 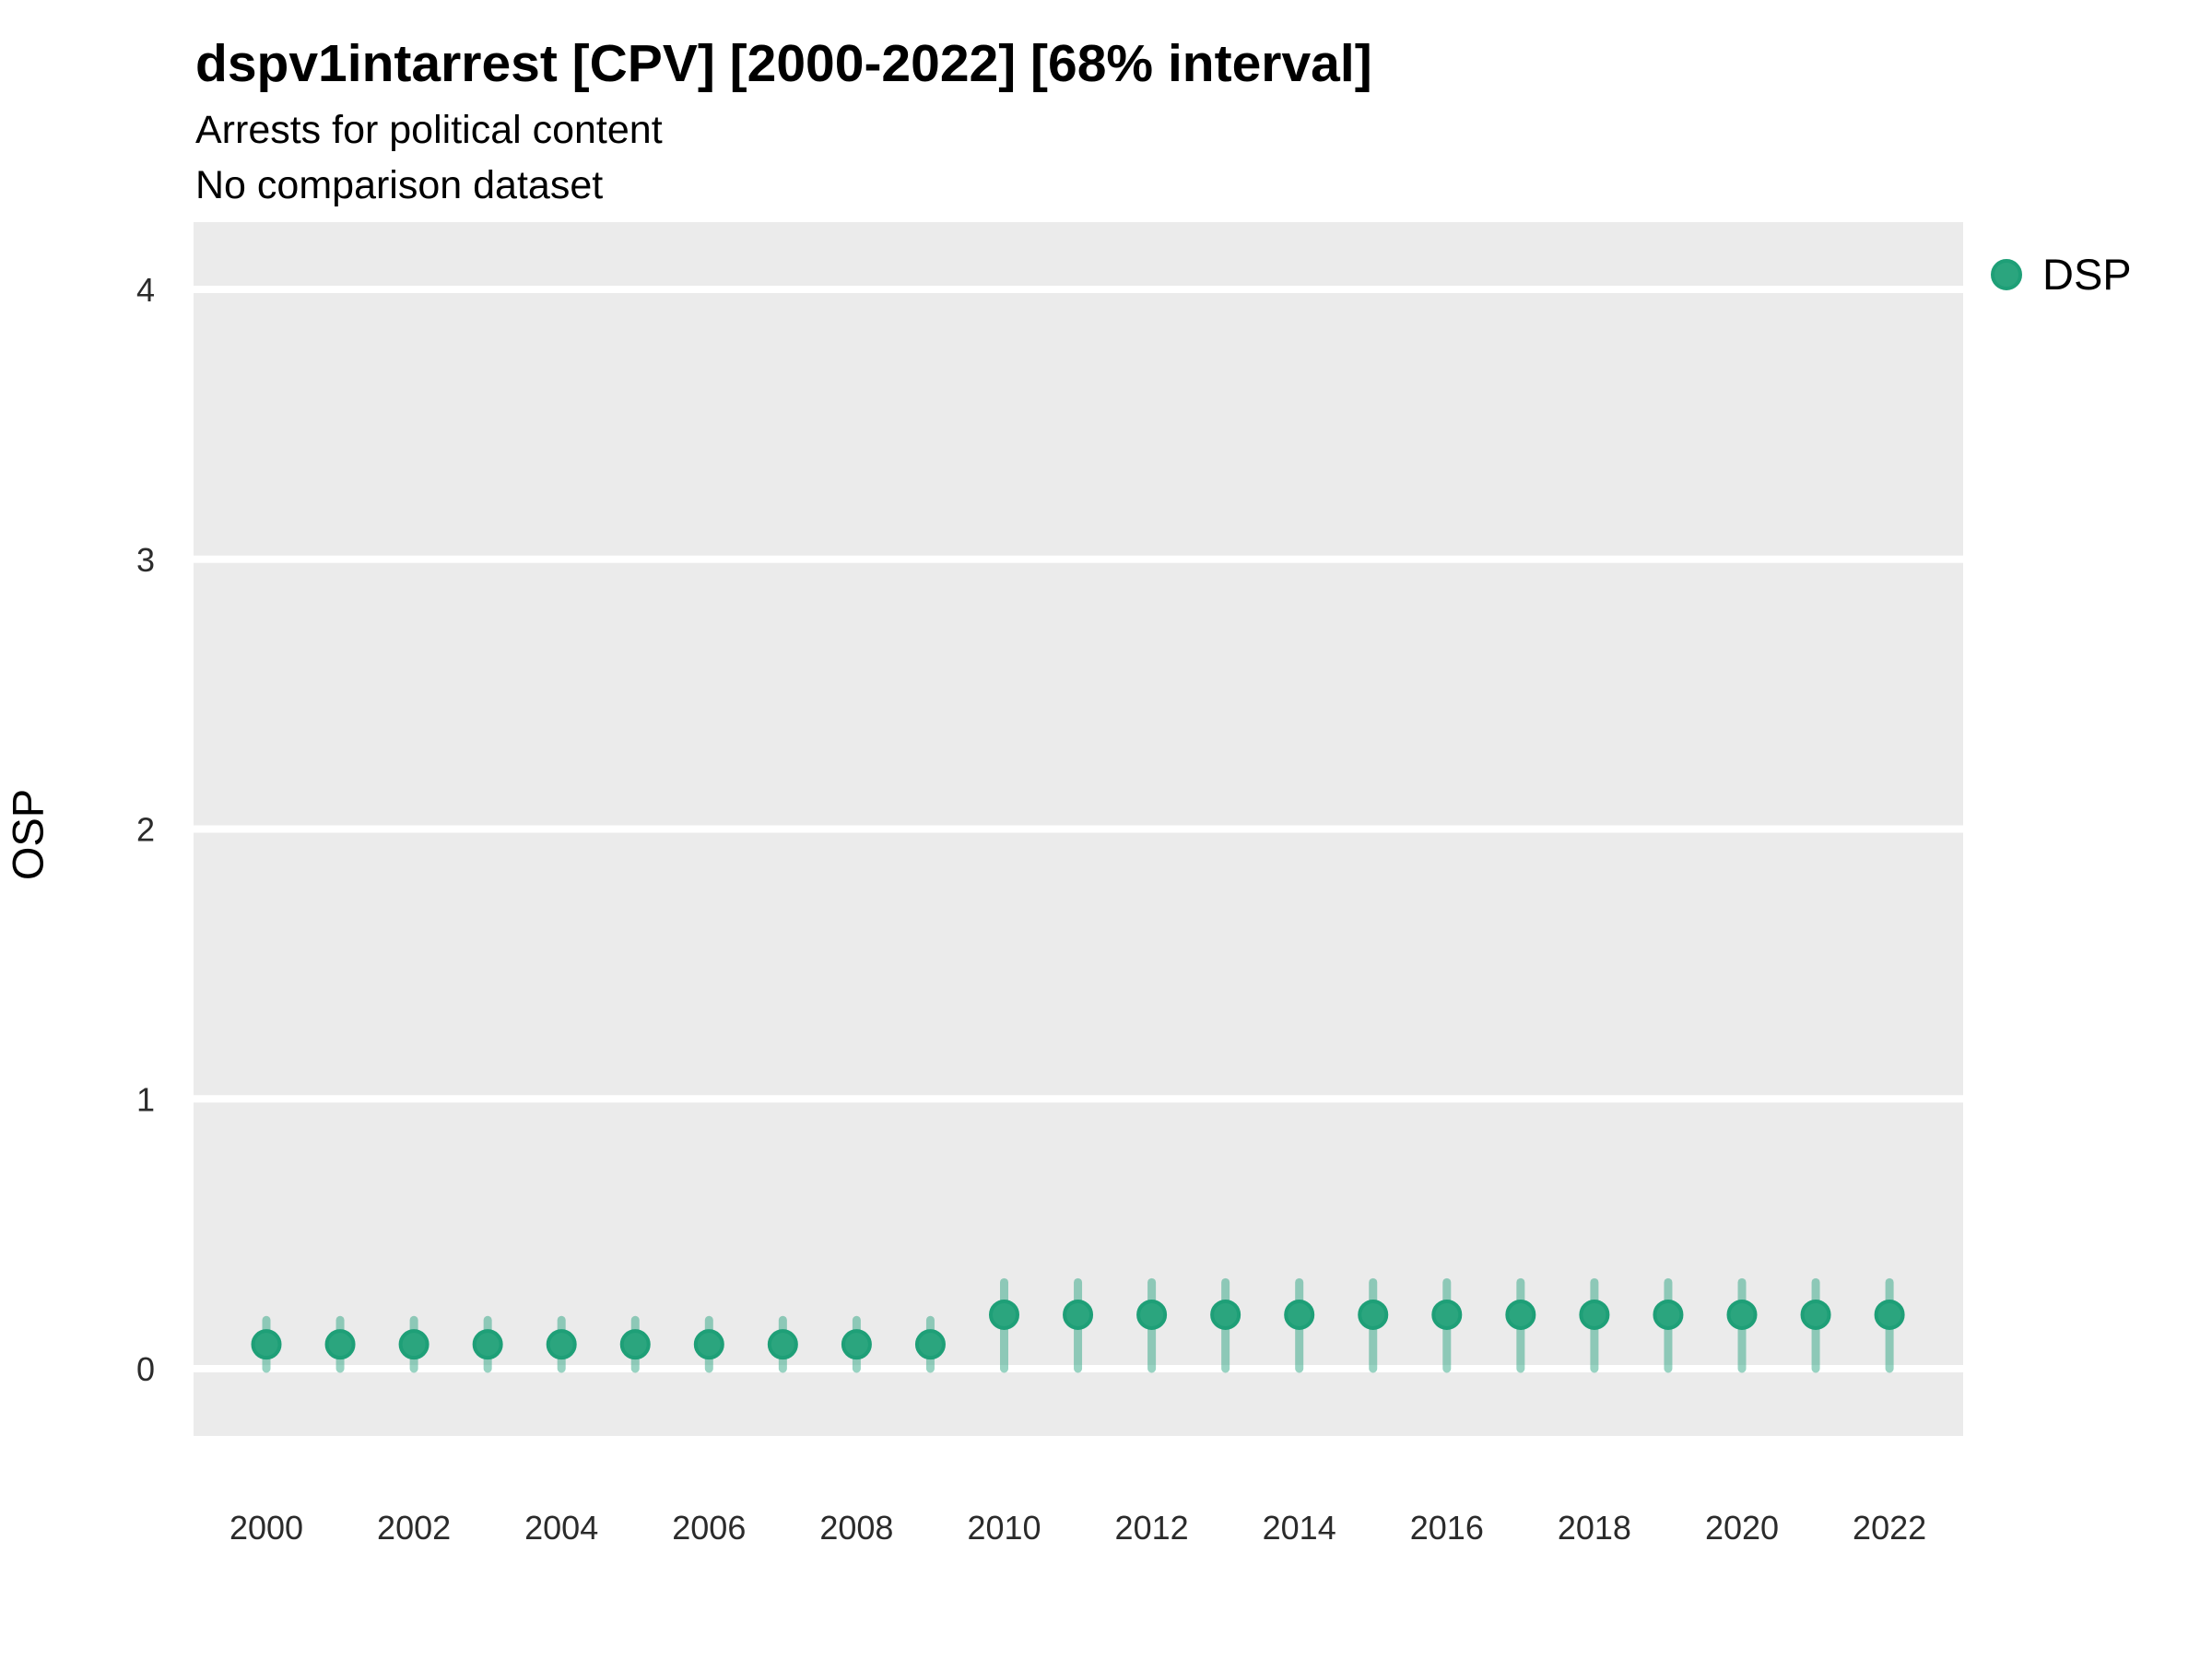 I want to click on x-tick-label-2006: 2006, so click(x=709, y=1528).